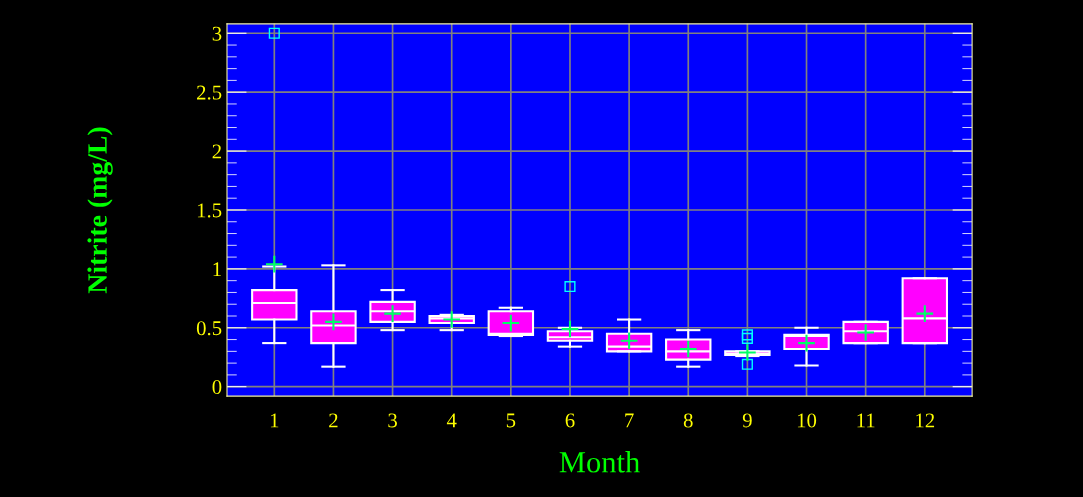  Describe the element at coordinates (688, 420) in the screenshot. I see `x-tick-label: 8` at that location.